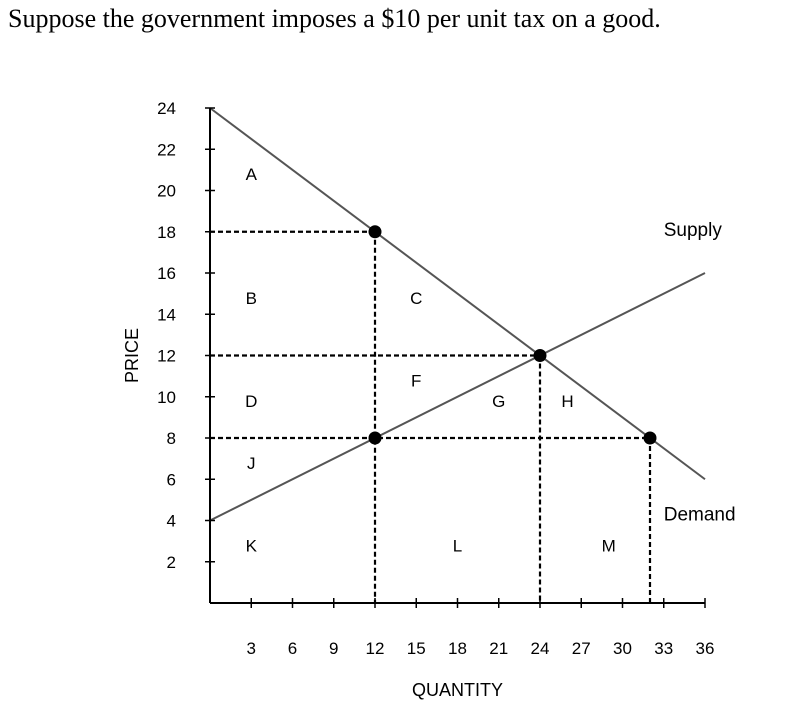 The width and height of the screenshot is (796, 705). What do you see at coordinates (693, 230) in the screenshot?
I see `supply-label: Supply` at bounding box center [693, 230].